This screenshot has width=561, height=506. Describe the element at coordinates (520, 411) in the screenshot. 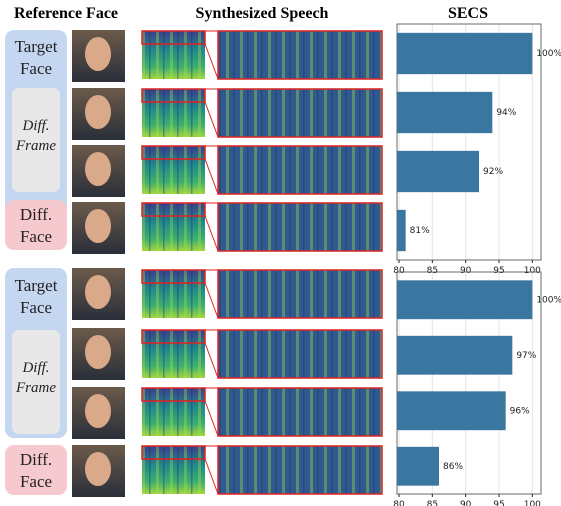

I see `value-label: 96%` at that location.